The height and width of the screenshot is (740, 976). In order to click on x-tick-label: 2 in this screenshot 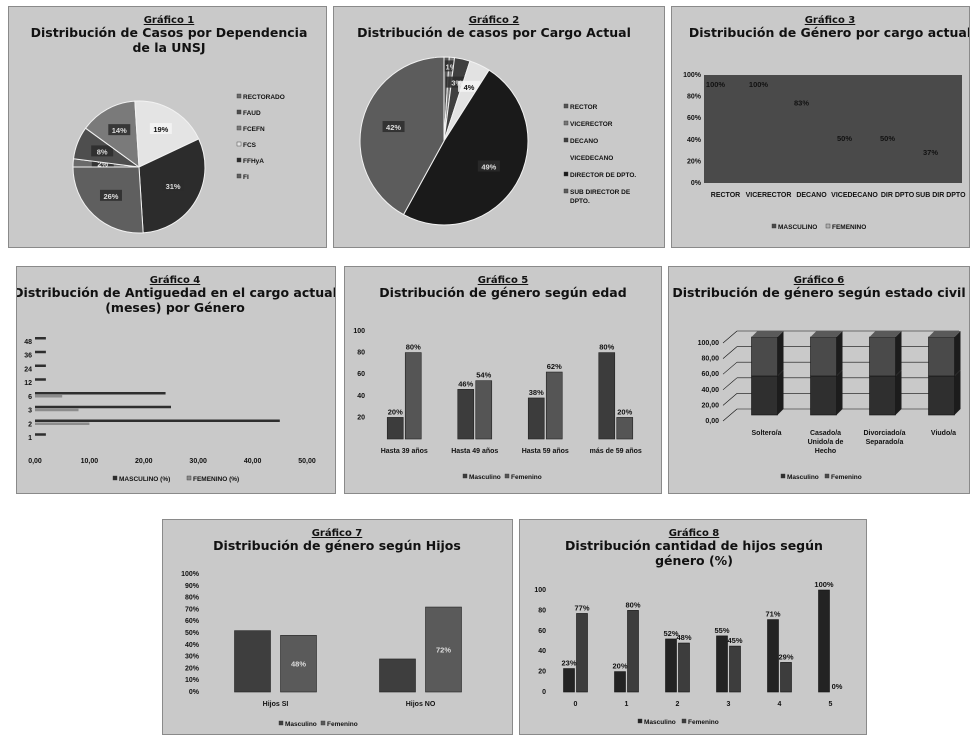, I will do `click(678, 704)`.